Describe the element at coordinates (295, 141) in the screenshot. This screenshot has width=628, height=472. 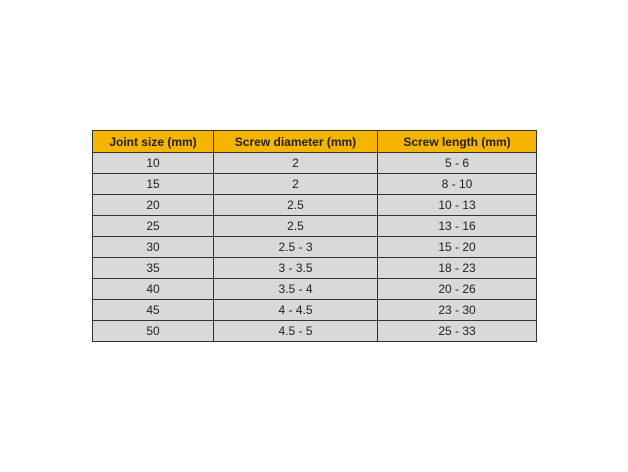
I see `header-screw-diameter: Screw diameter (mm)` at that location.